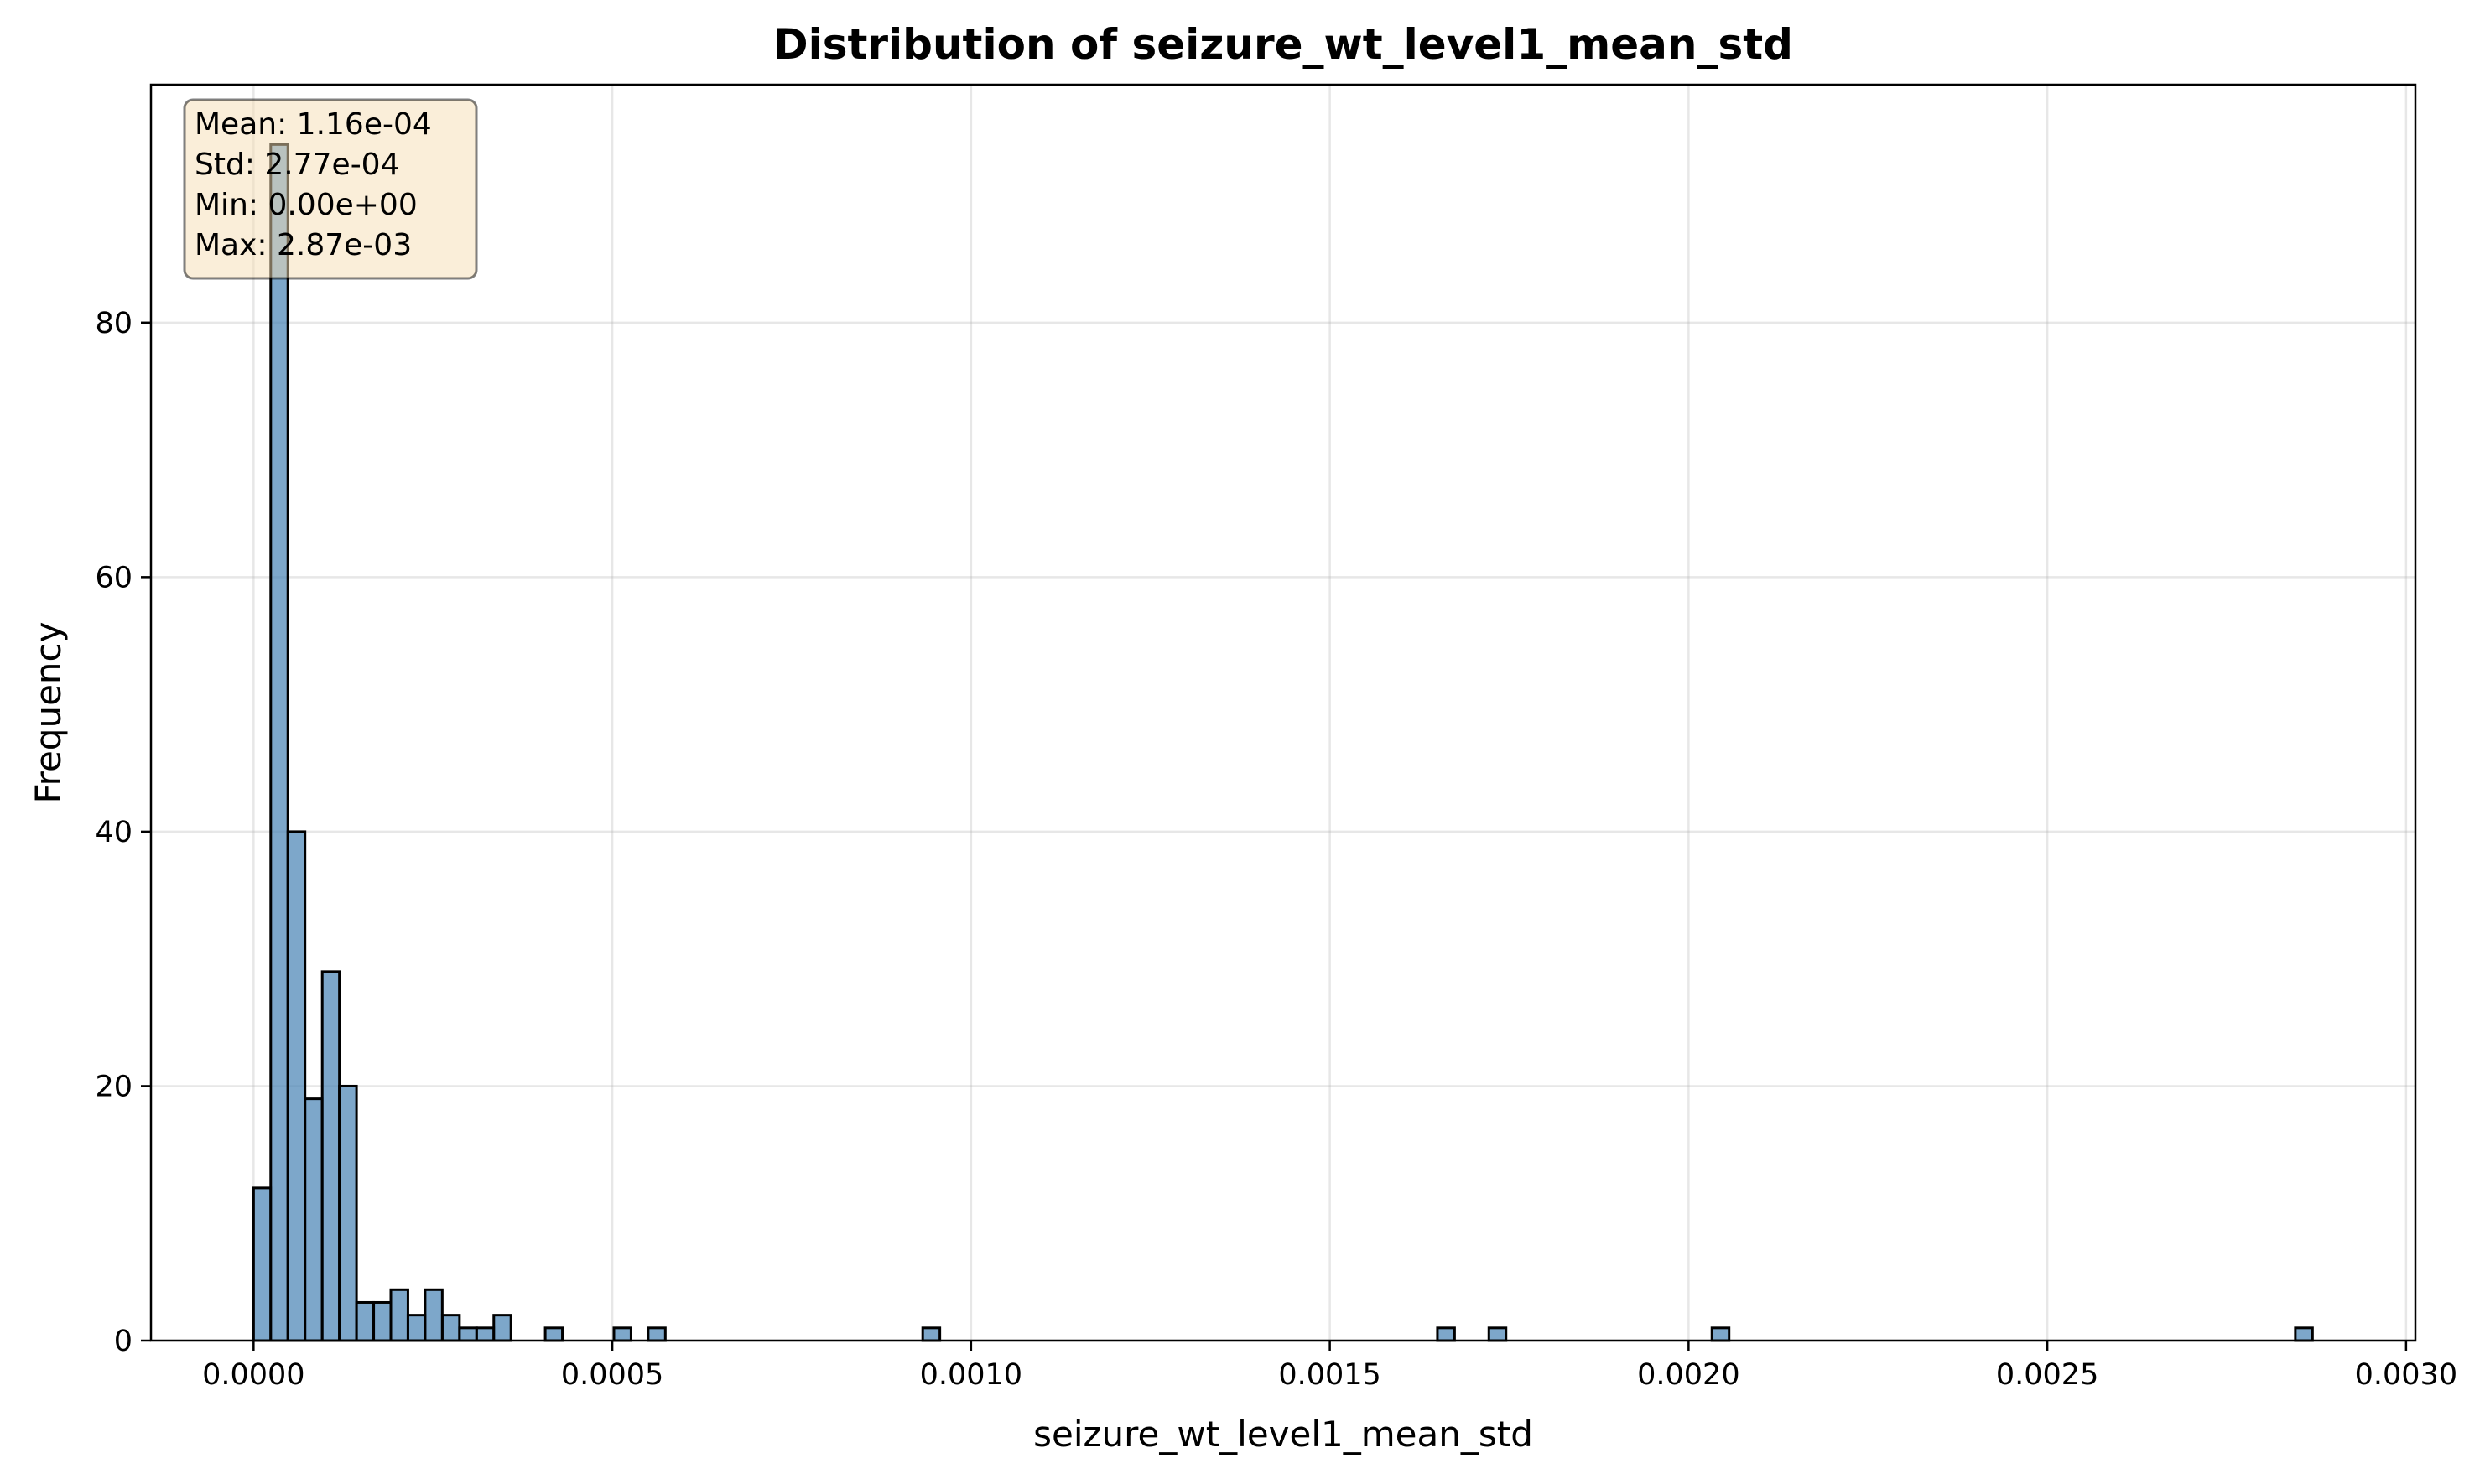  I want to click on x-axis-label: seizure_wt_level1_mean_std, so click(1283, 1434).